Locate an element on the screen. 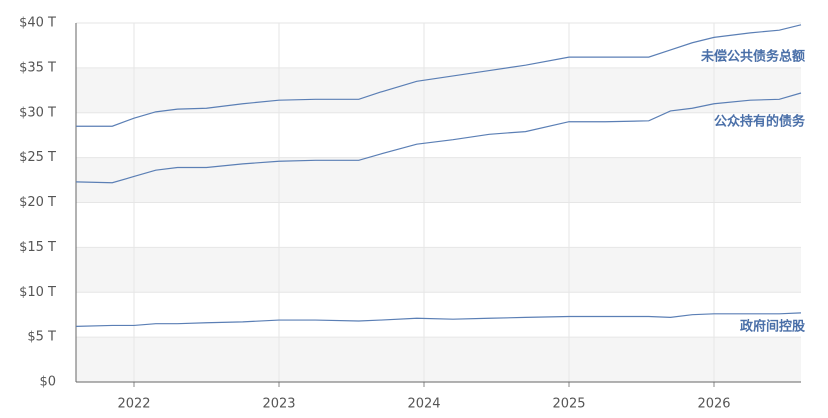  y-tick-label: $25 T is located at coordinates (37, 157).